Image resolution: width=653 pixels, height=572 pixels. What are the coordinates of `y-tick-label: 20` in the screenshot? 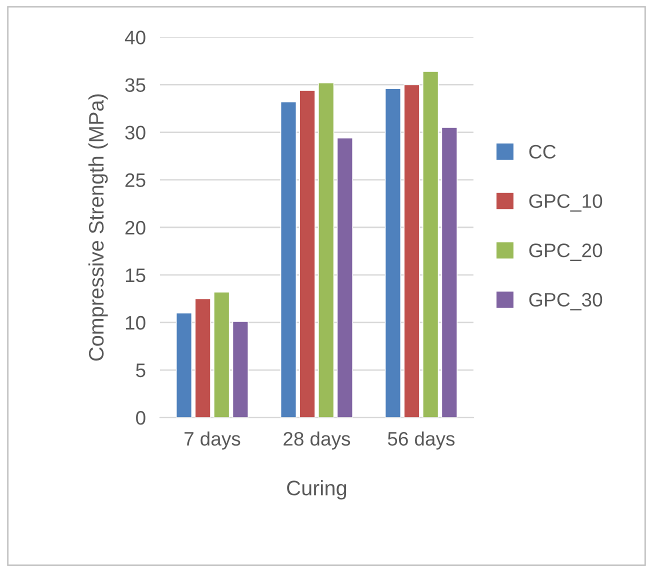 It's located at (135, 227).